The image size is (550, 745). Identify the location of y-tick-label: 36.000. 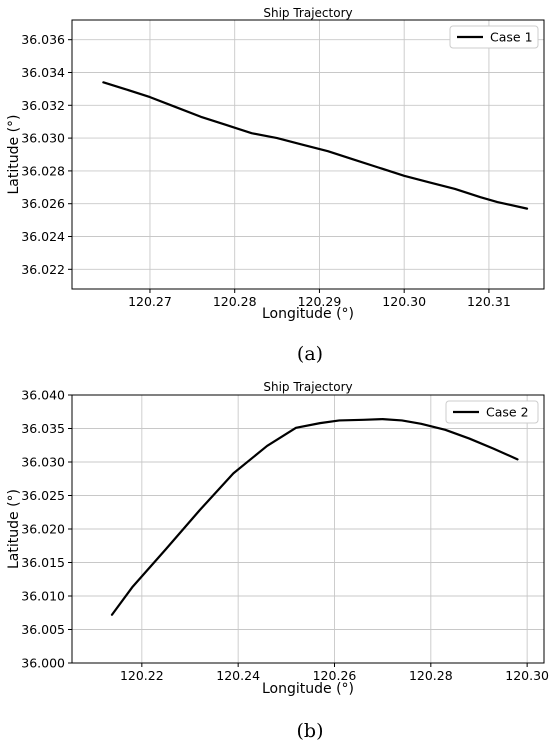
(43, 663).